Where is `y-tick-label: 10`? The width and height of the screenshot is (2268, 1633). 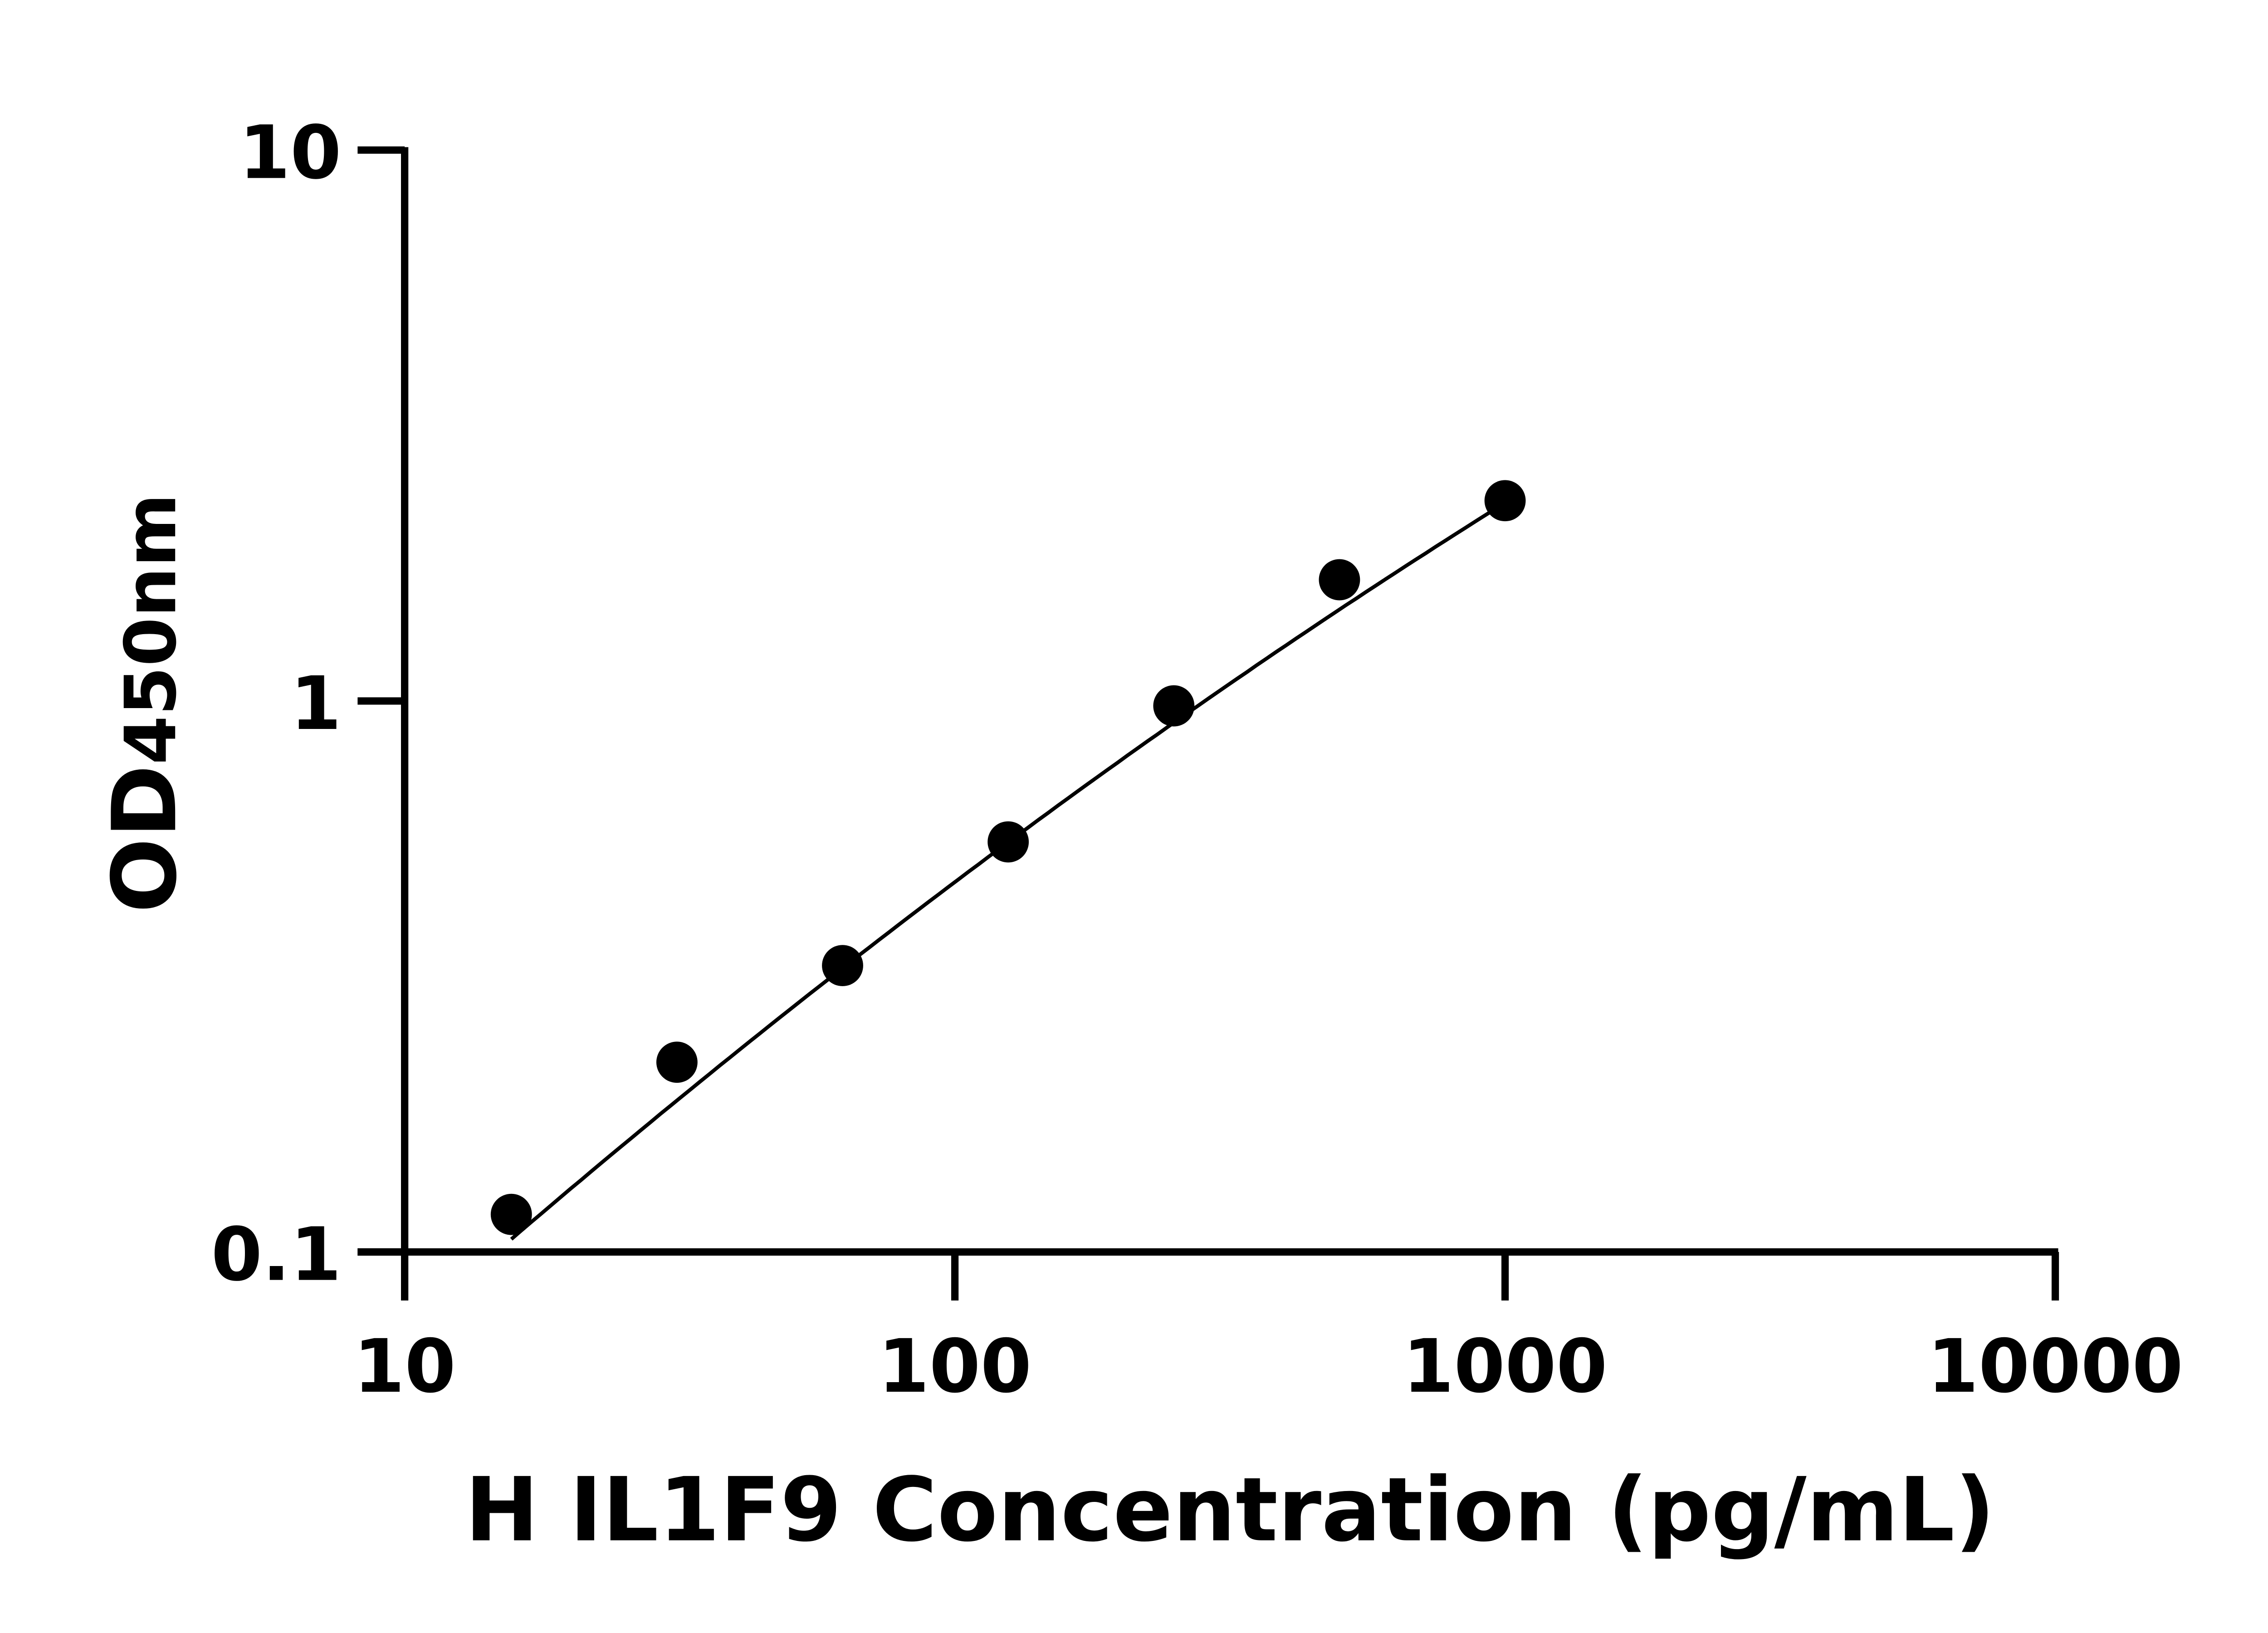
y-tick-label: 10 is located at coordinates (291, 153).